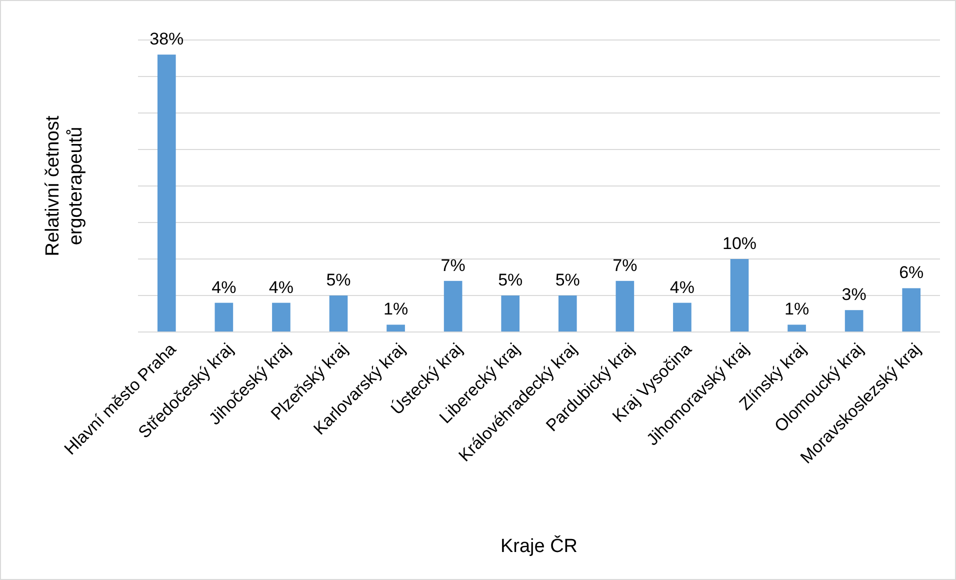 Image resolution: width=956 pixels, height=580 pixels. What do you see at coordinates (64, 185) in the screenshot?
I see `y-axis-title: Relativní četnost ergoterapeutů` at bounding box center [64, 185].